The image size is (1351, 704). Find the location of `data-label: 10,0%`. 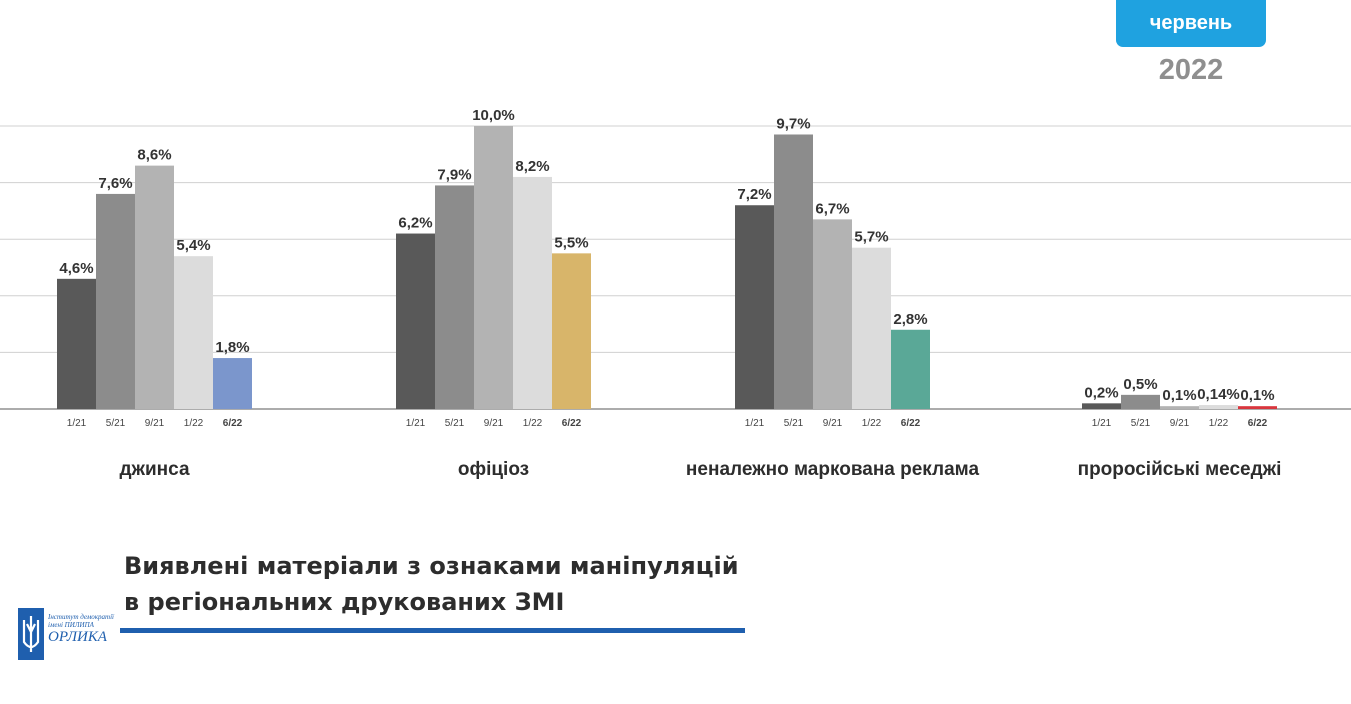

data-label: 10,0% is located at coordinates (493, 115).